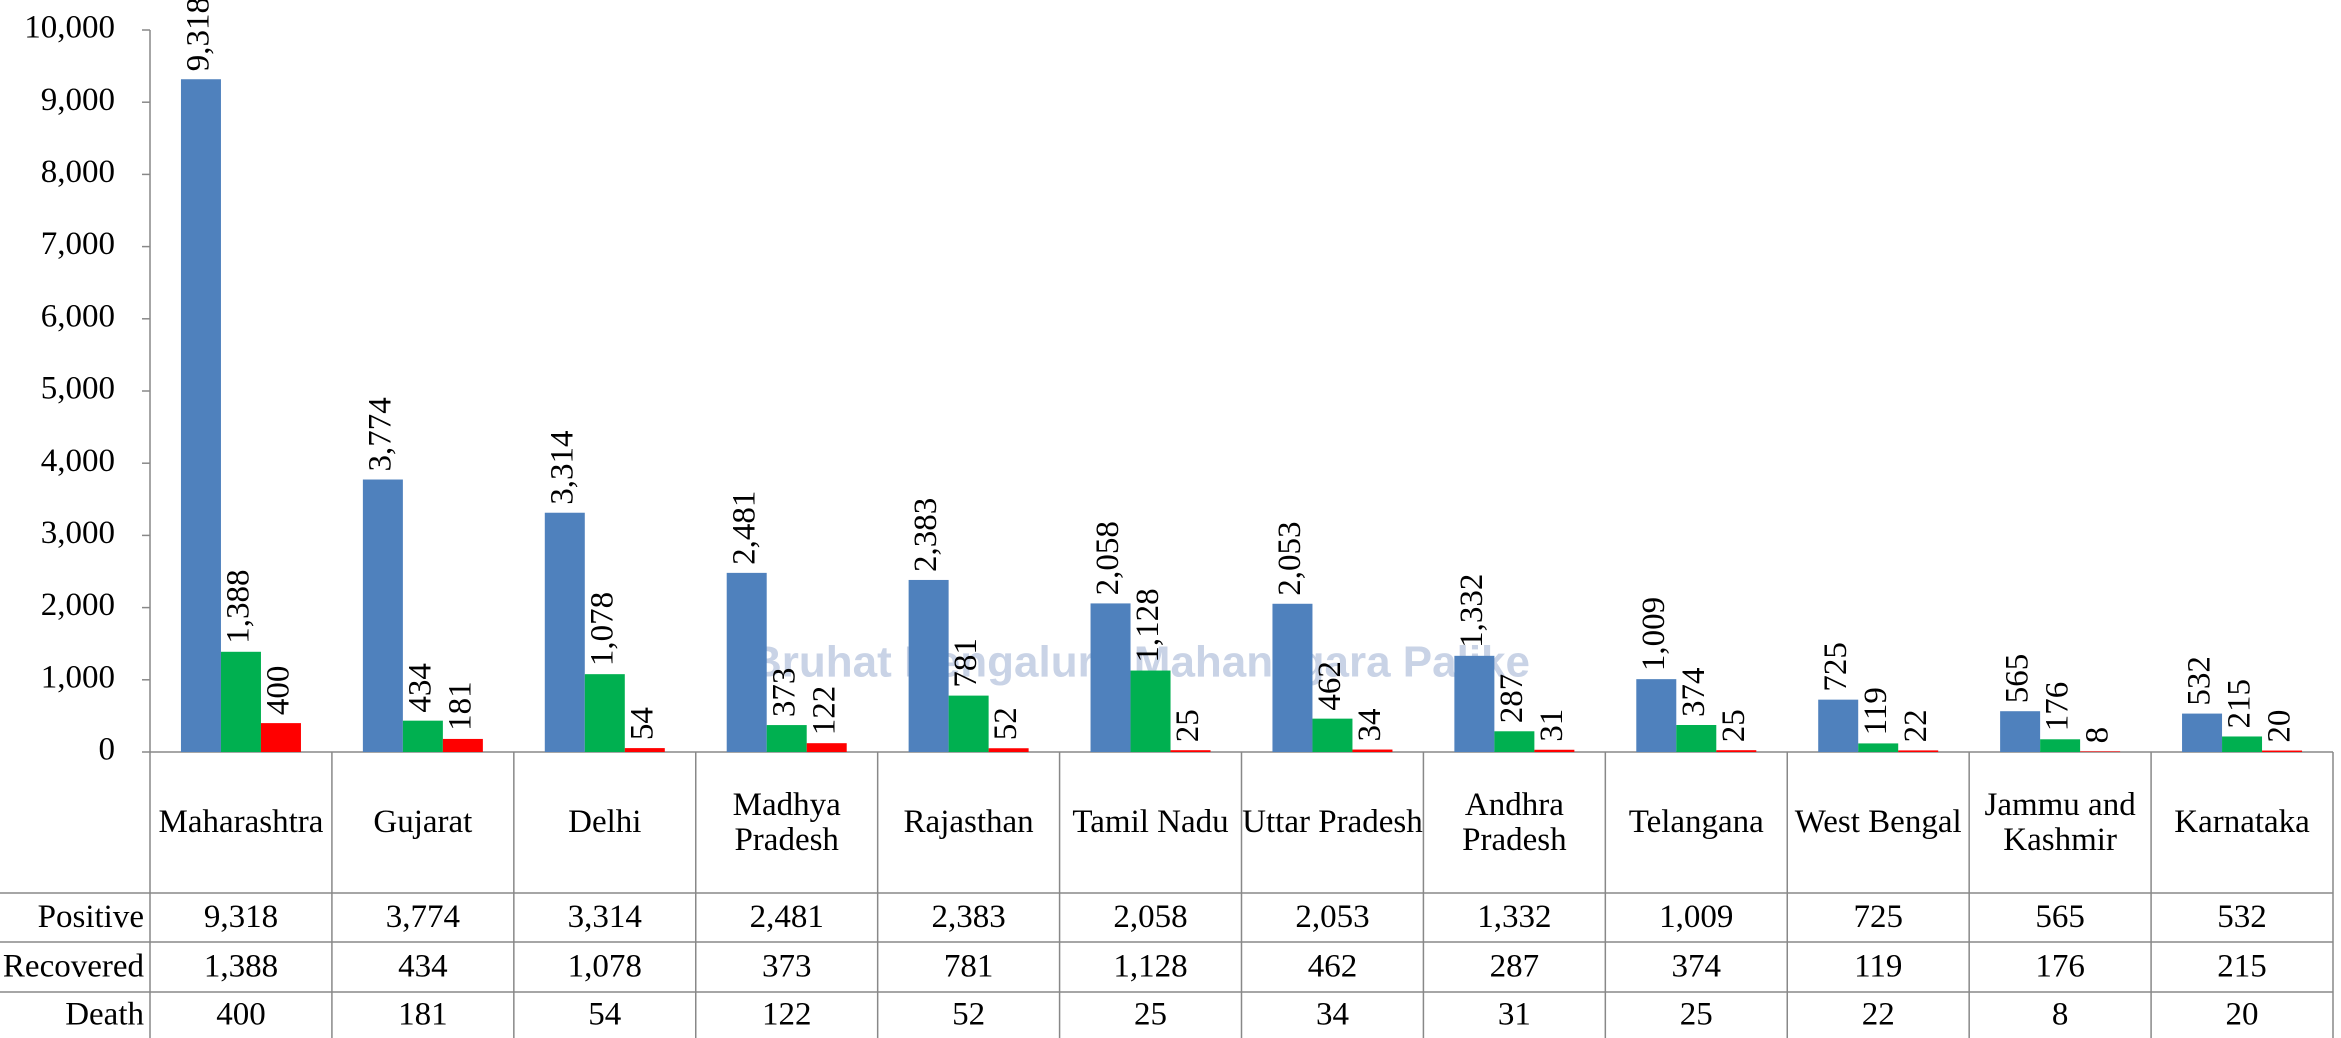 This screenshot has height=1038, width=2341. I want to click on data-label: 119, so click(1876, 711).